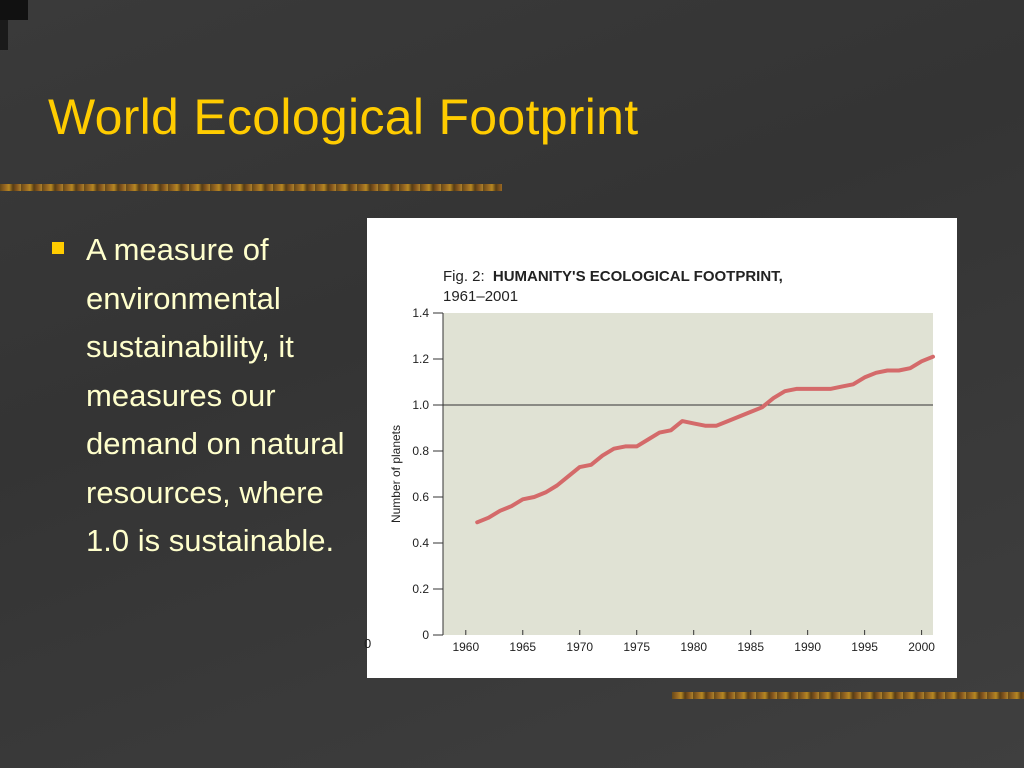 The image size is (1024, 768). I want to click on y-tick-label: 0.2, so click(420, 589).